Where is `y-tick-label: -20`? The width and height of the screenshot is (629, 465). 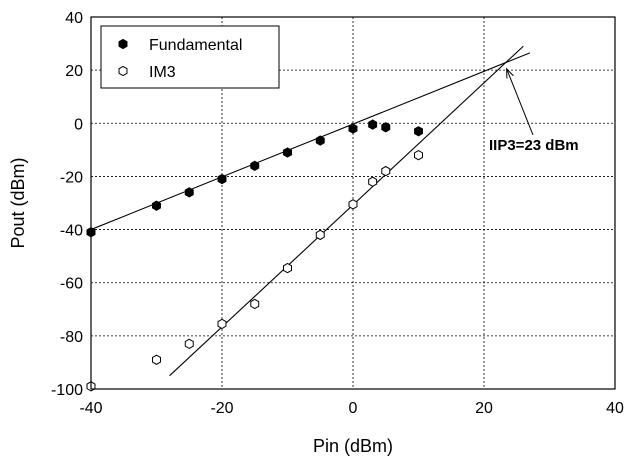
y-tick-label: -20 is located at coordinates (71, 177).